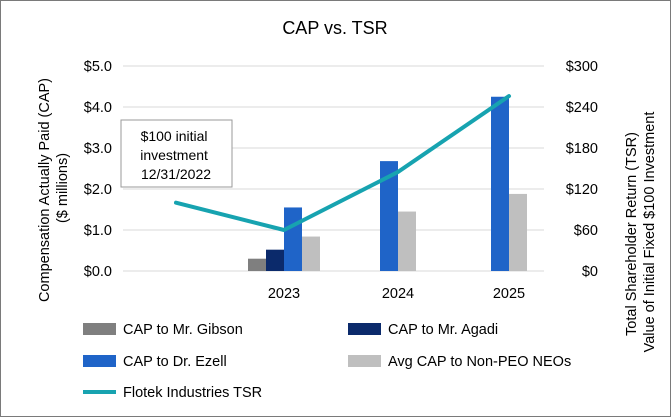  I want to click on chart-title: CAP vs. TSR, so click(334, 28).